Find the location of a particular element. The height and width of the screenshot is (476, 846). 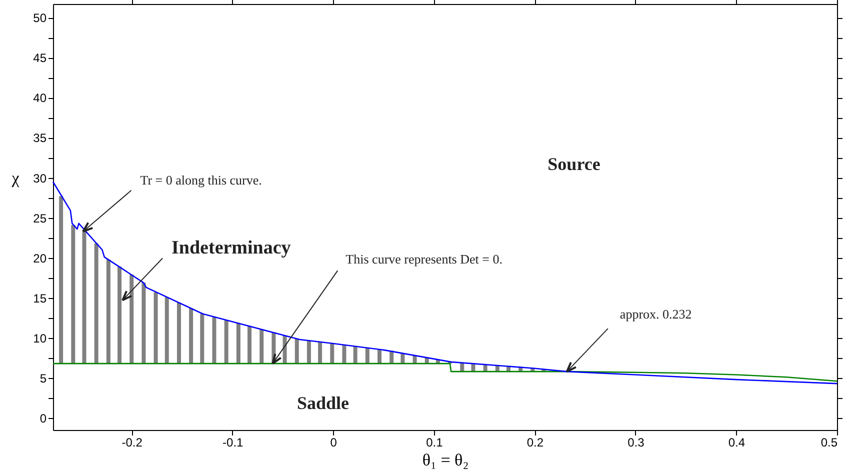

x-tick-label: 0.3 is located at coordinates (636, 443).